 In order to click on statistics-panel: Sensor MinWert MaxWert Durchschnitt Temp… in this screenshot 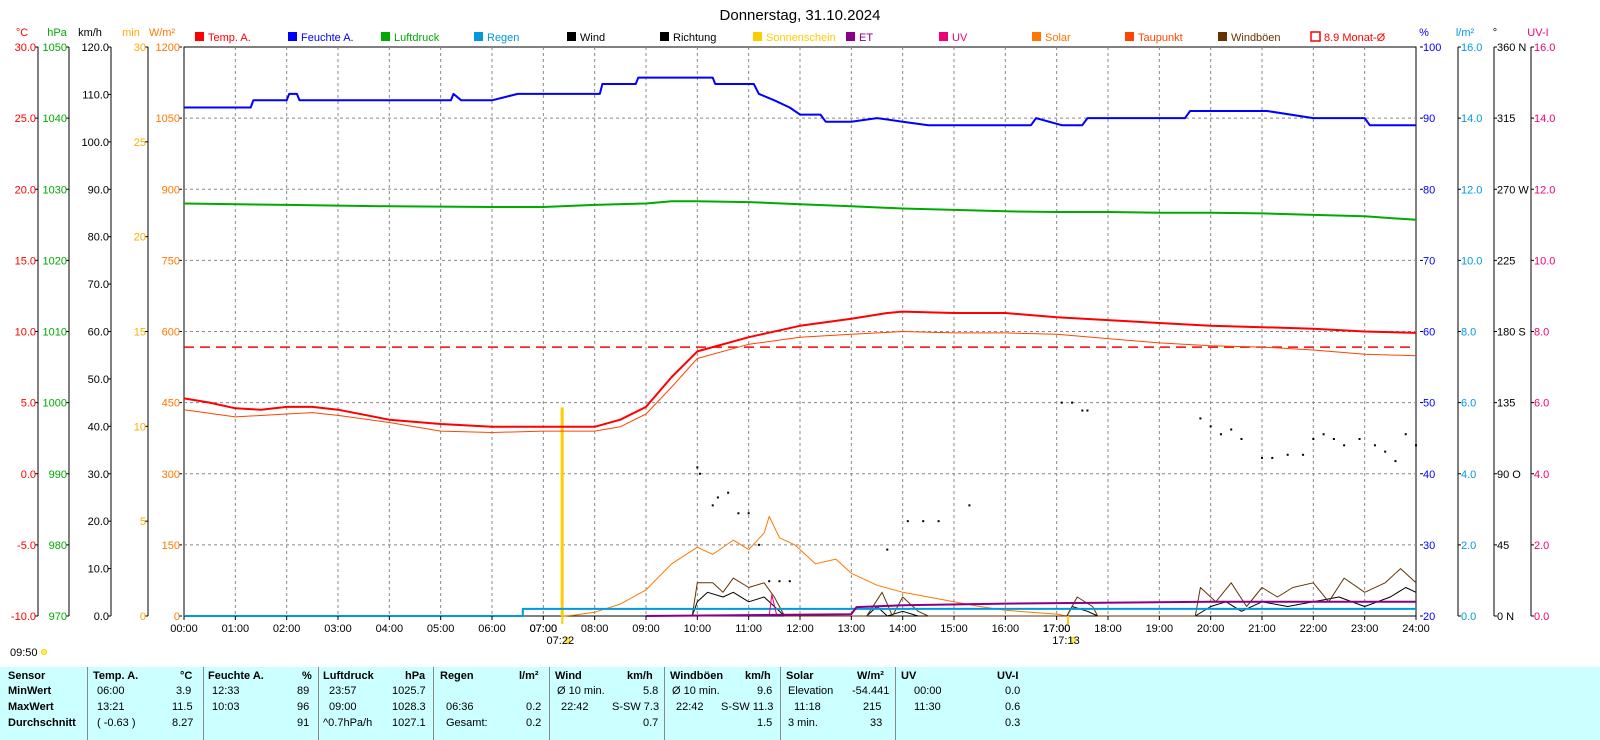, I will do `click(800, 703)`.